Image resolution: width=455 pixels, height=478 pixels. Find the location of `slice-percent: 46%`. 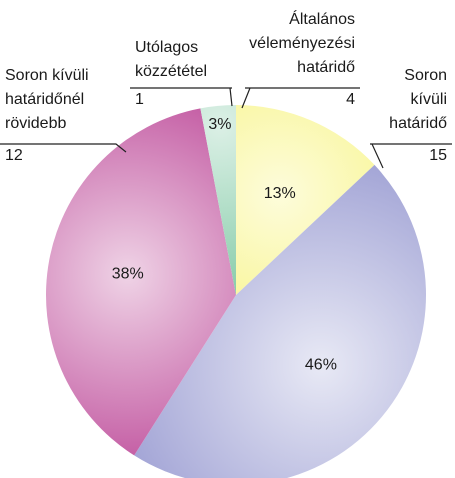

slice-percent: 46% is located at coordinates (321, 364).